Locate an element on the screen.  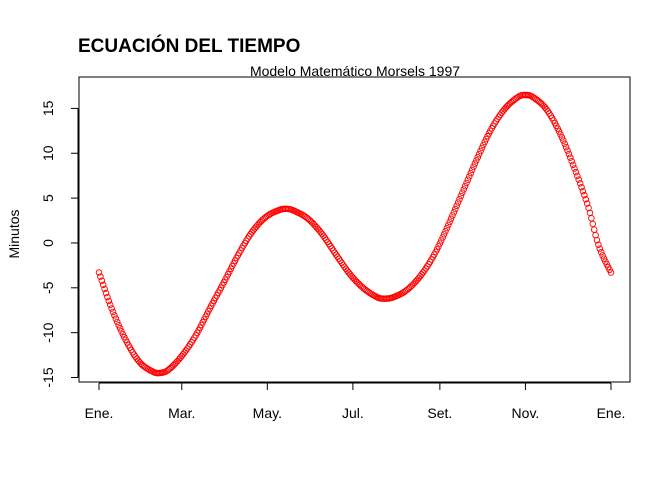
x-tick-label: Jul. is located at coordinates (353, 413).